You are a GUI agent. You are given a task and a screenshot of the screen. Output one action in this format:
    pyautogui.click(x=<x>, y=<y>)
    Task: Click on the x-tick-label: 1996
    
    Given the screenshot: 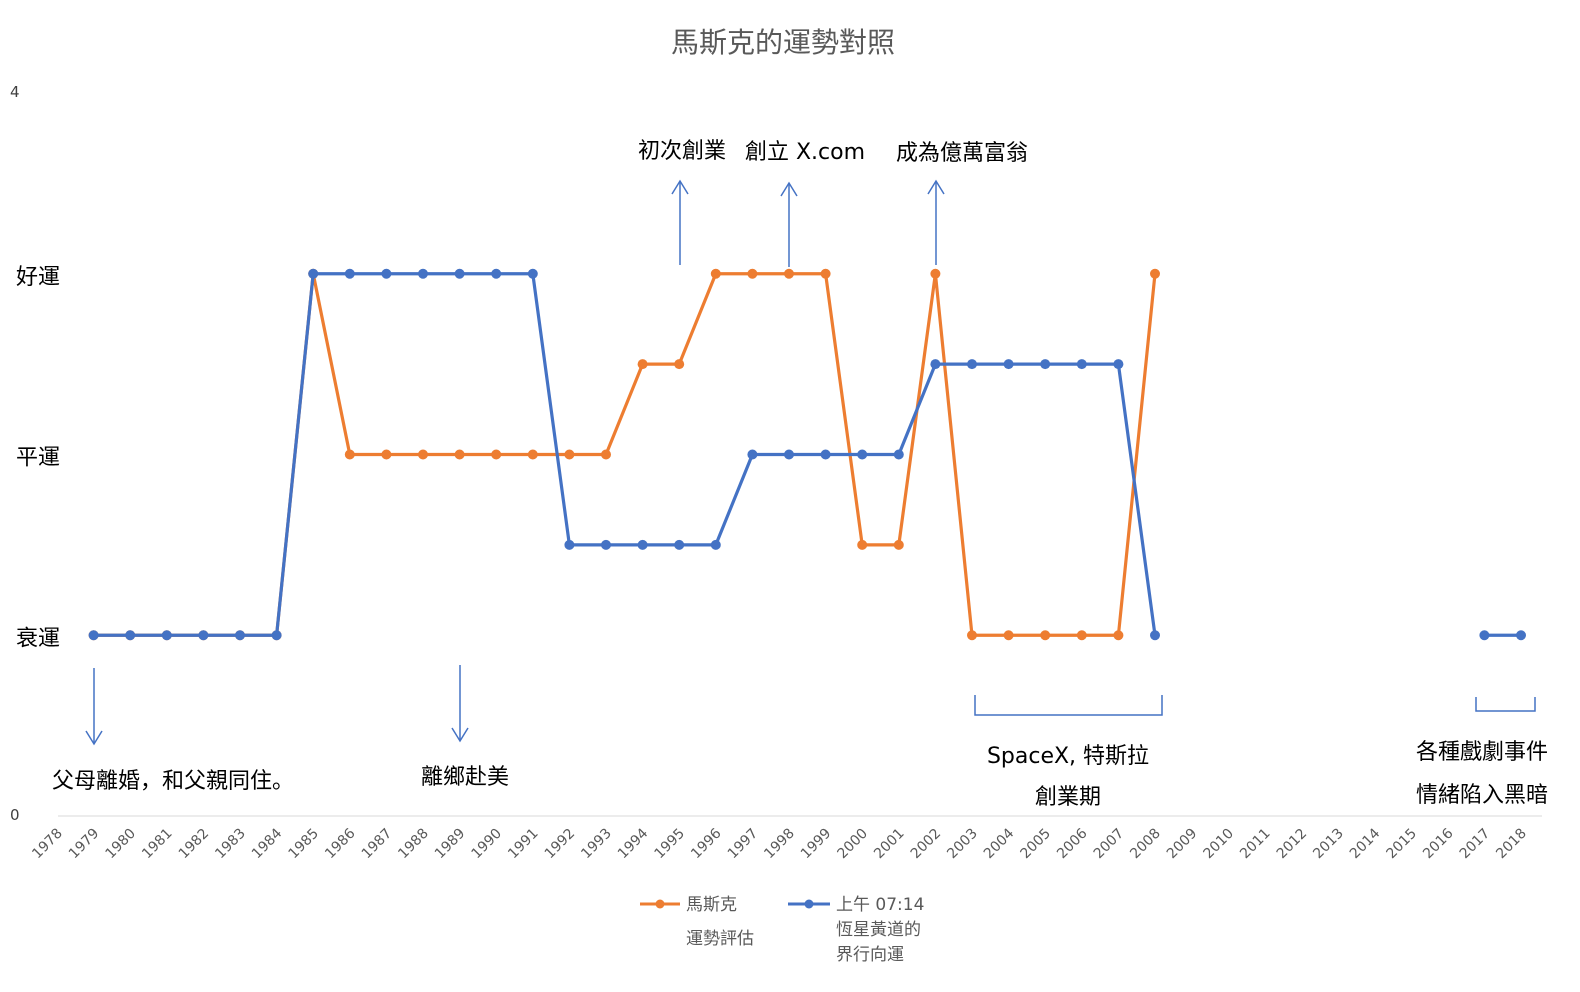 What is the action you would take?
    pyautogui.click(x=706, y=843)
    